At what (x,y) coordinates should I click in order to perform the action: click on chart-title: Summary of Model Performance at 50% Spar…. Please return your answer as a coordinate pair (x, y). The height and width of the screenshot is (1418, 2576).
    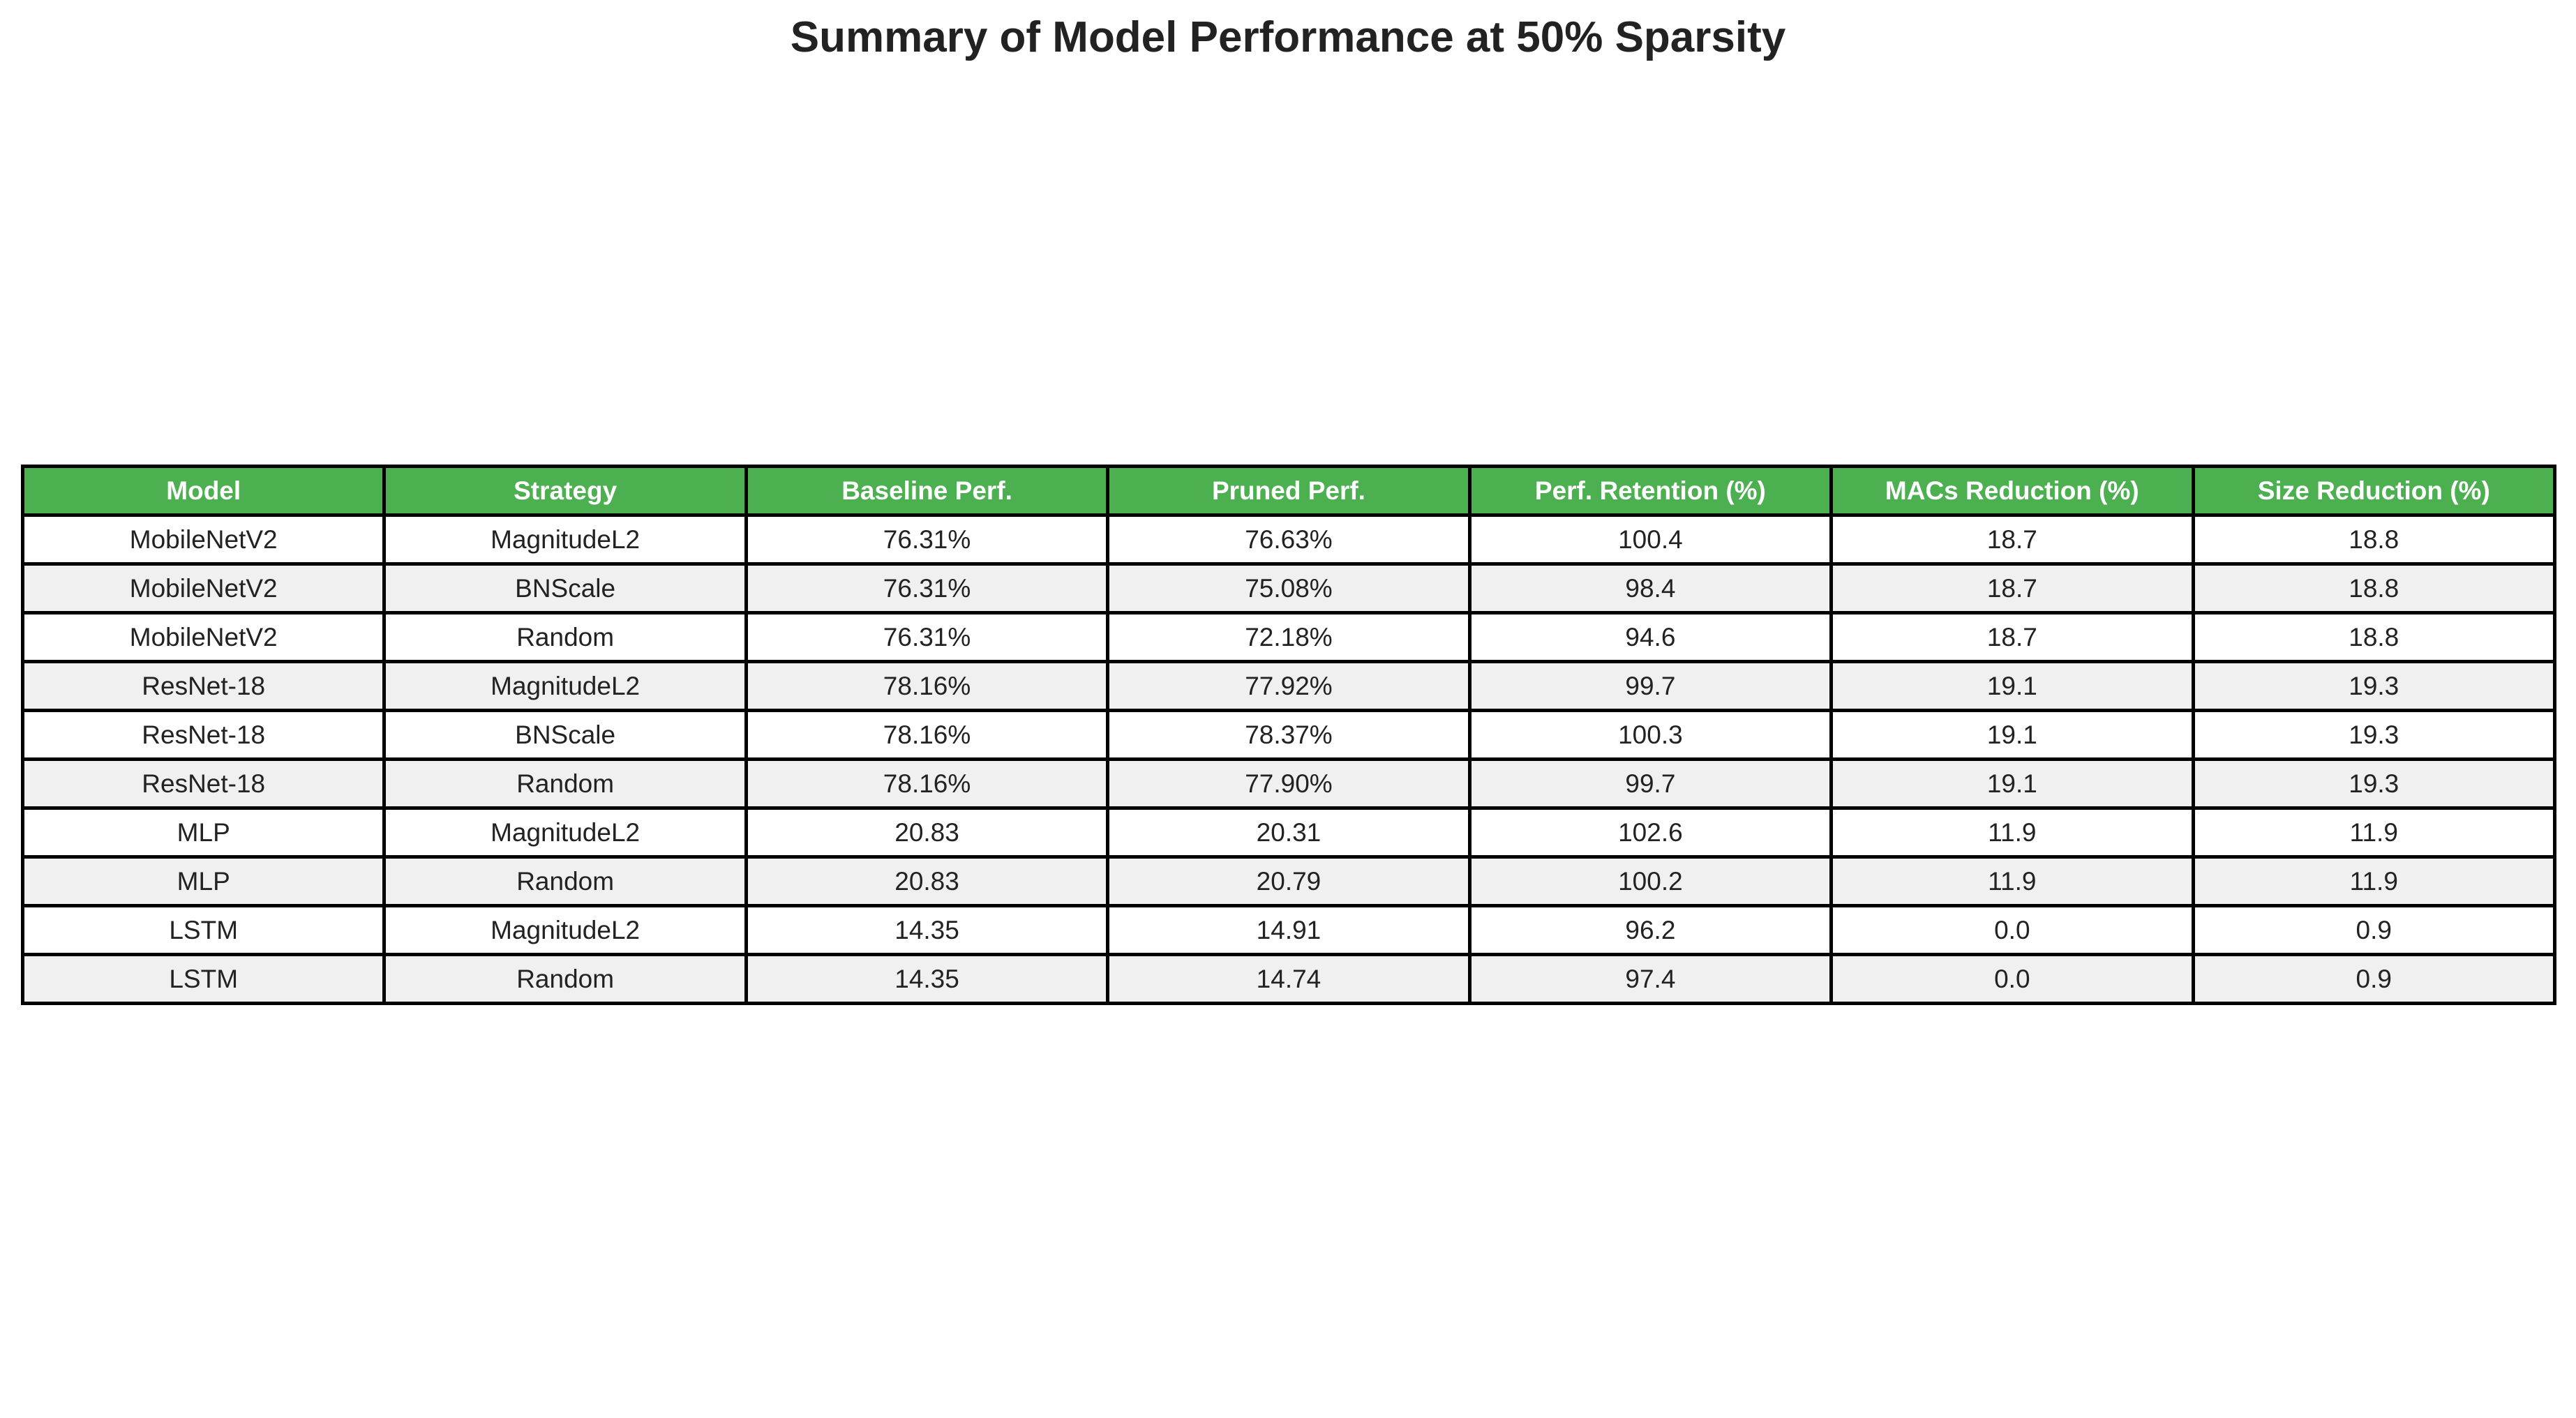
    Looking at the image, I should click on (1288, 37).